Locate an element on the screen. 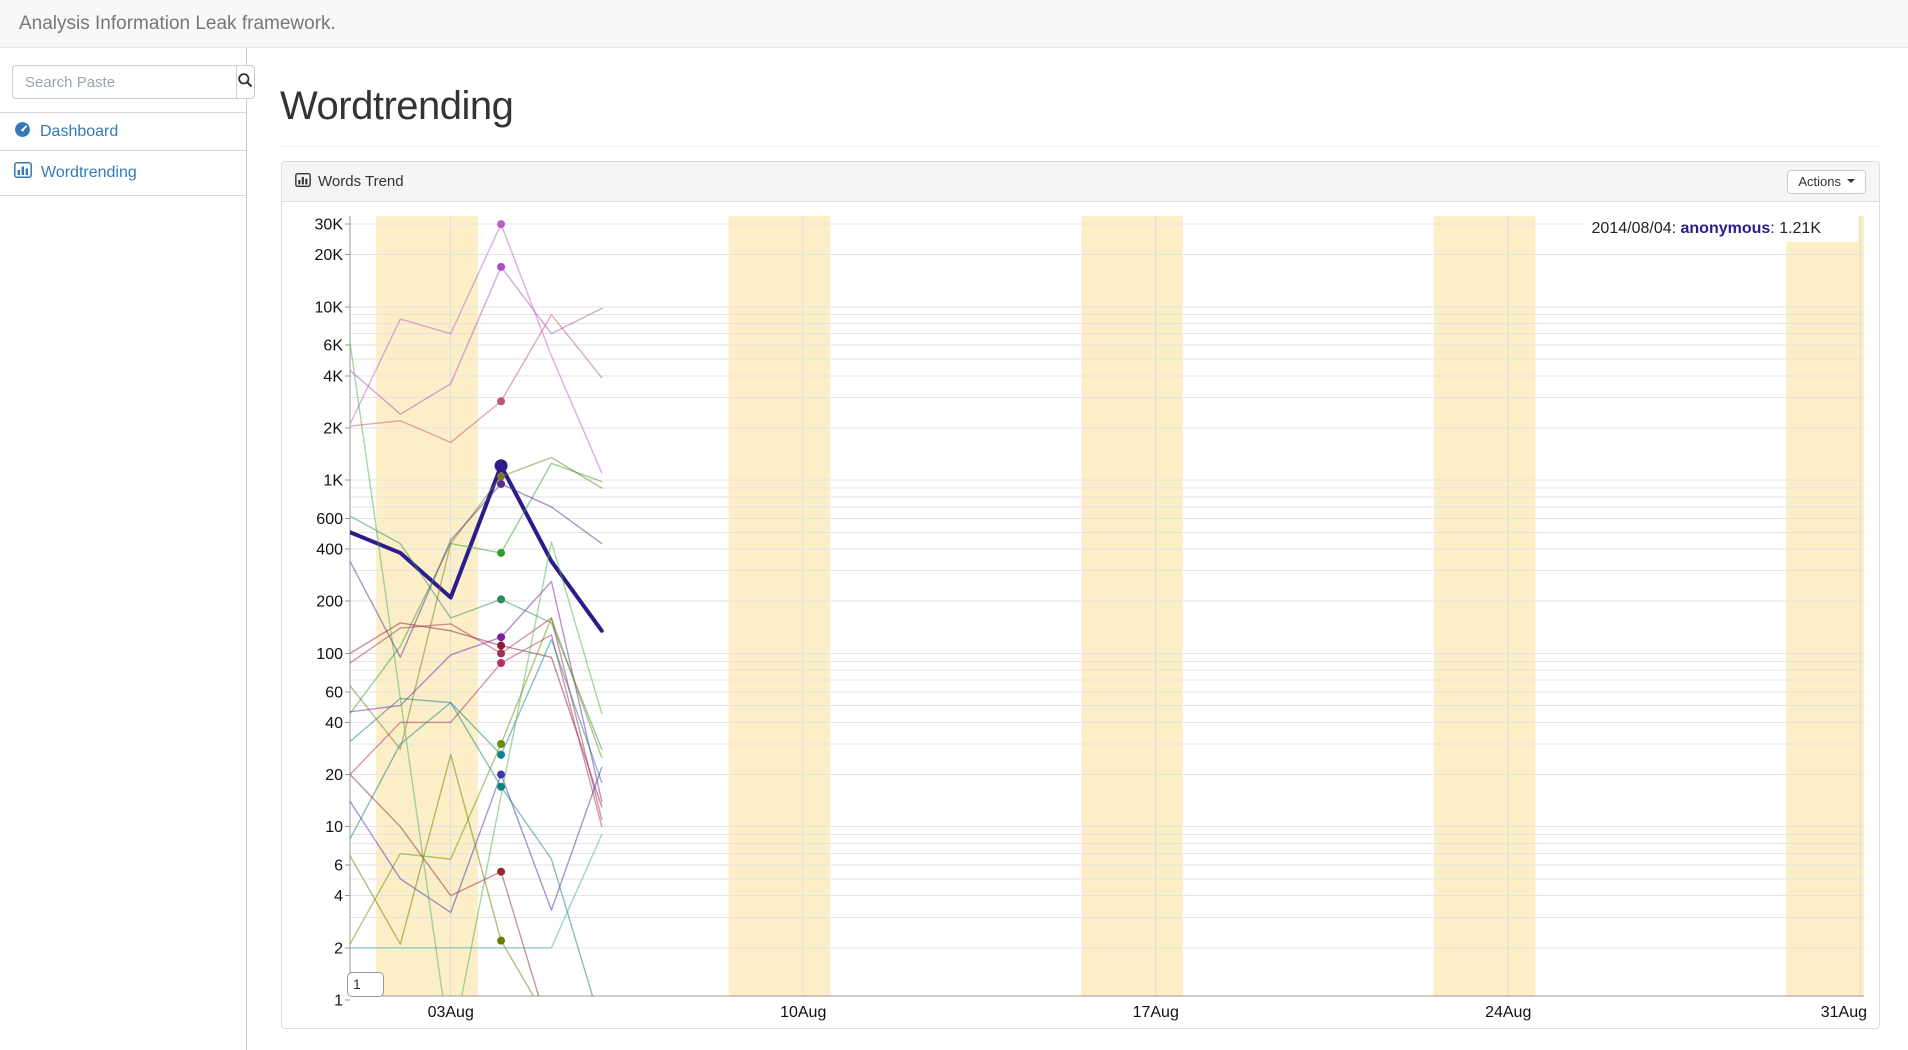 This screenshot has width=1908, height=1050. svg-text: 31Aug is located at coordinates (1844, 1012).